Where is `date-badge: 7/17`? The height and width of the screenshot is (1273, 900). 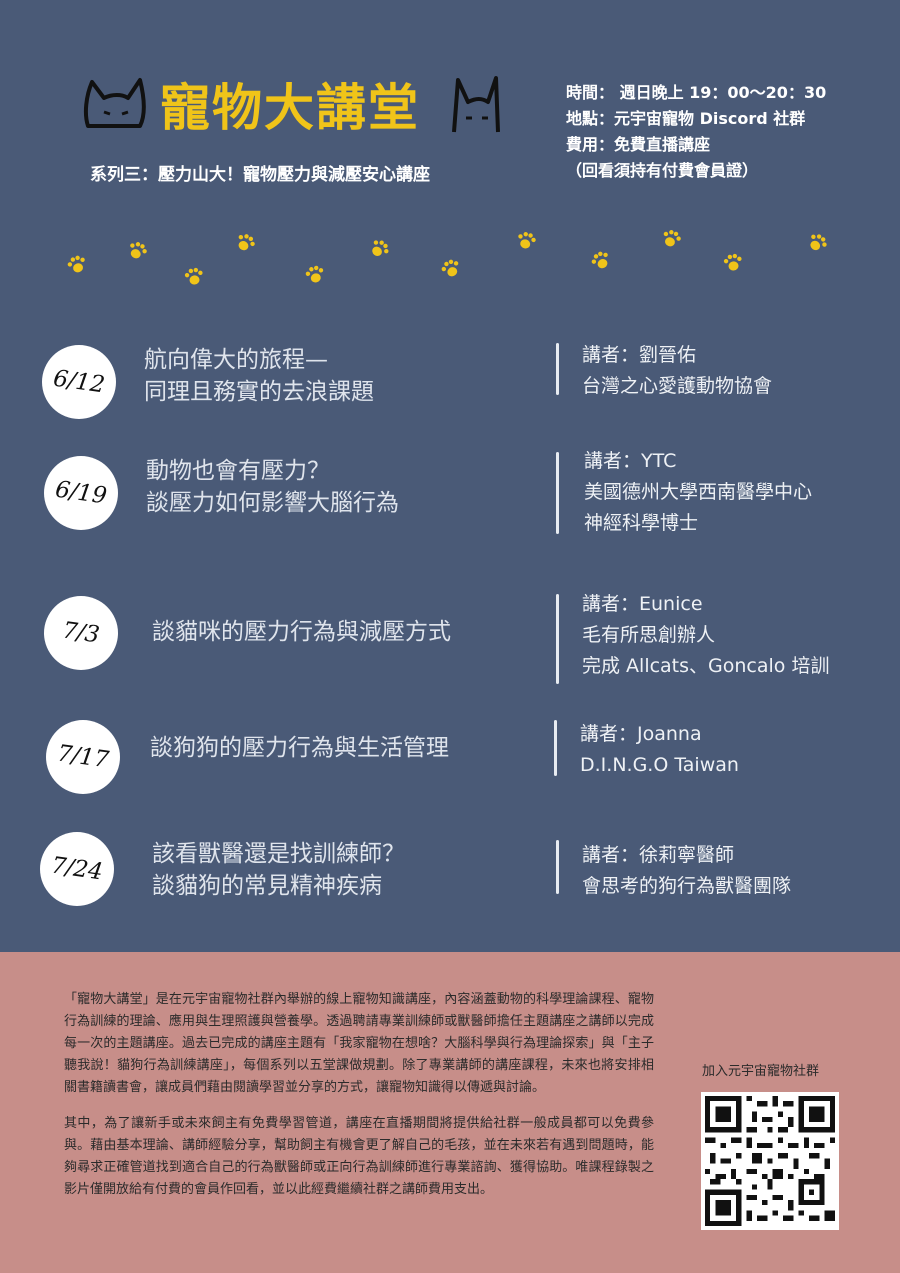 date-badge: 7/17 is located at coordinates (83, 757).